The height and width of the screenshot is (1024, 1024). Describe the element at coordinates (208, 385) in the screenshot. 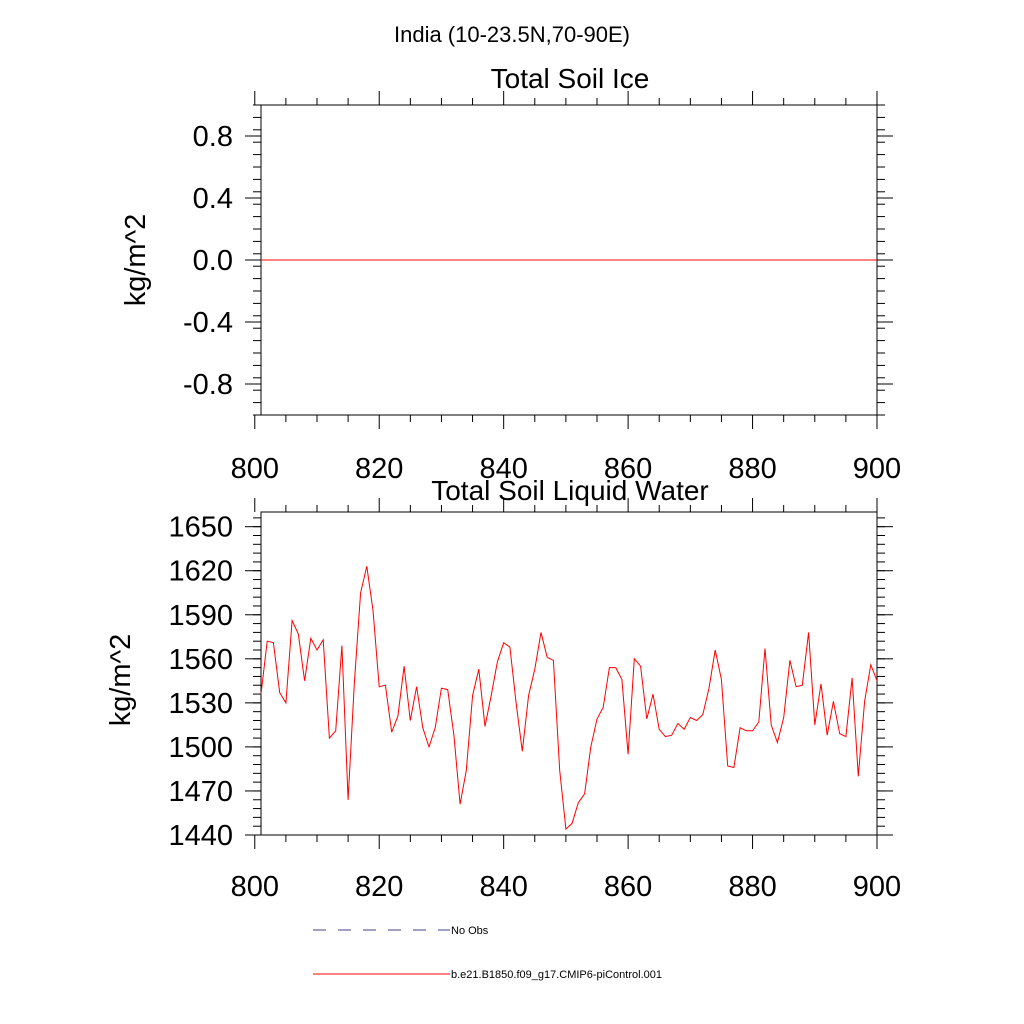

I see `y-tick-label-4: -0.8` at that location.